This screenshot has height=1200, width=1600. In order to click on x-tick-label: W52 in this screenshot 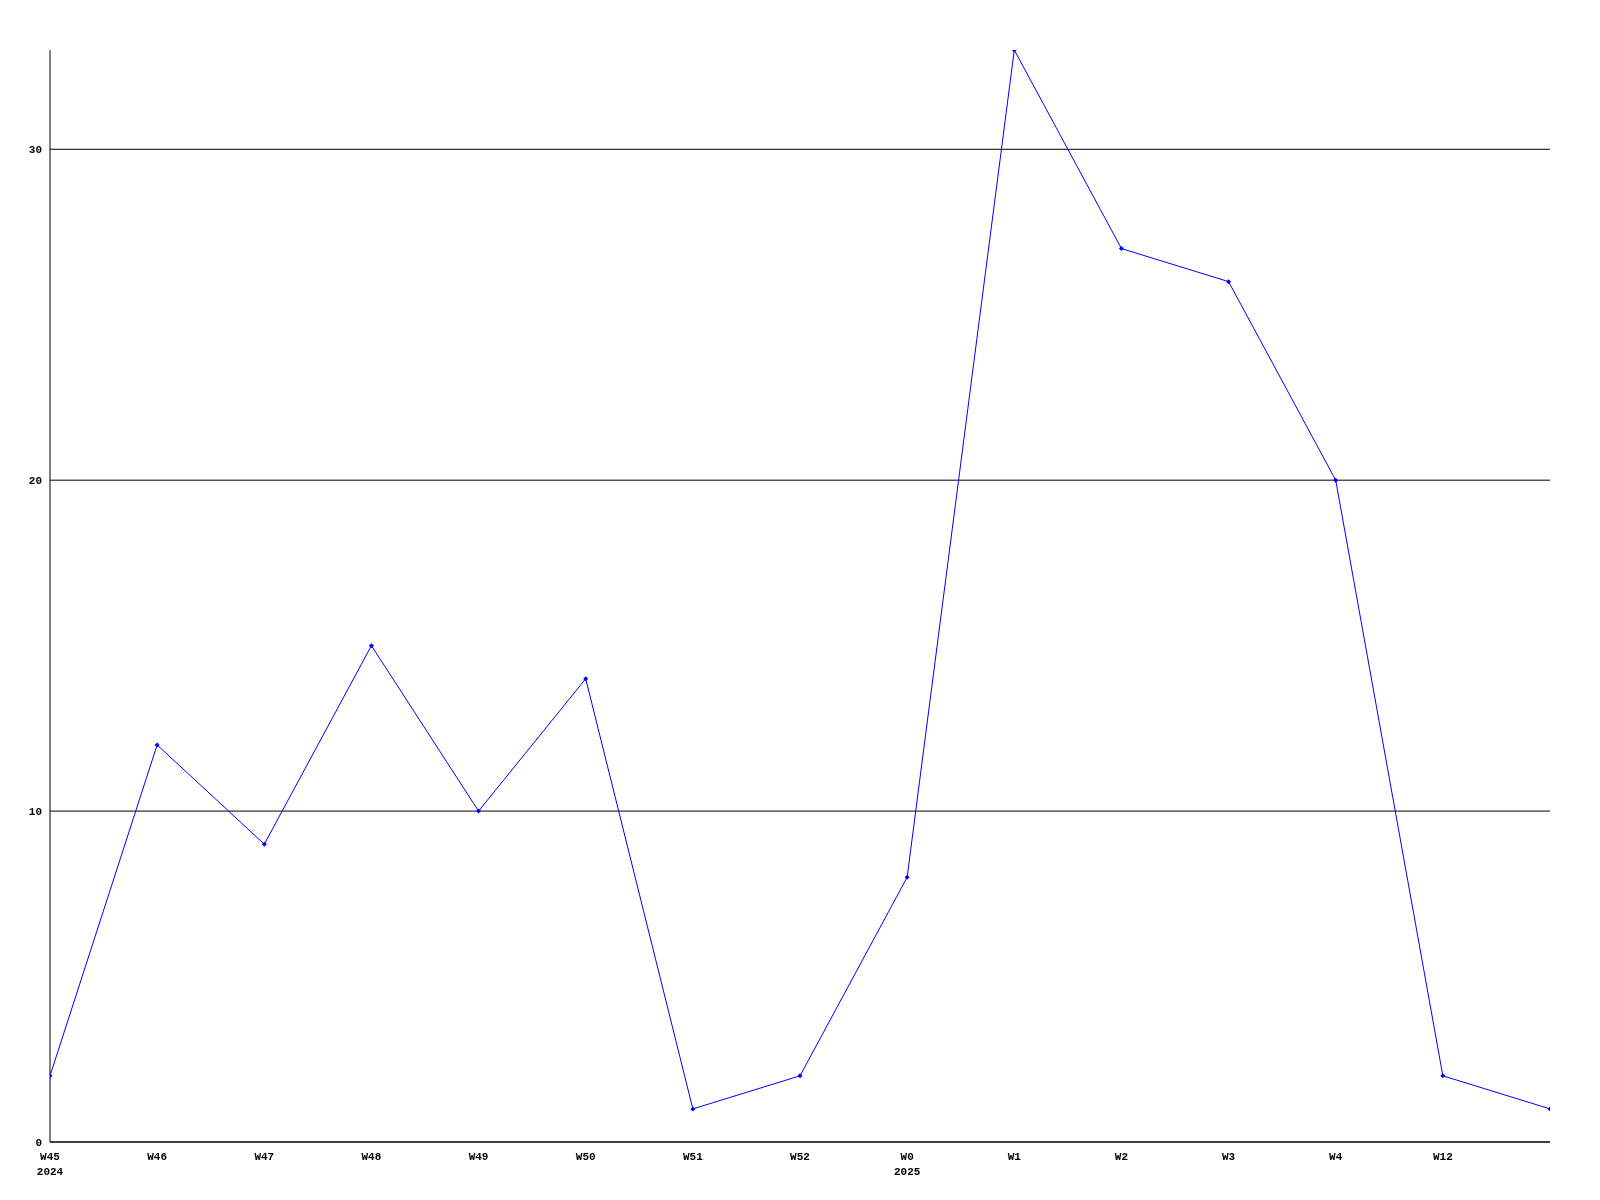, I will do `click(800, 1157)`.